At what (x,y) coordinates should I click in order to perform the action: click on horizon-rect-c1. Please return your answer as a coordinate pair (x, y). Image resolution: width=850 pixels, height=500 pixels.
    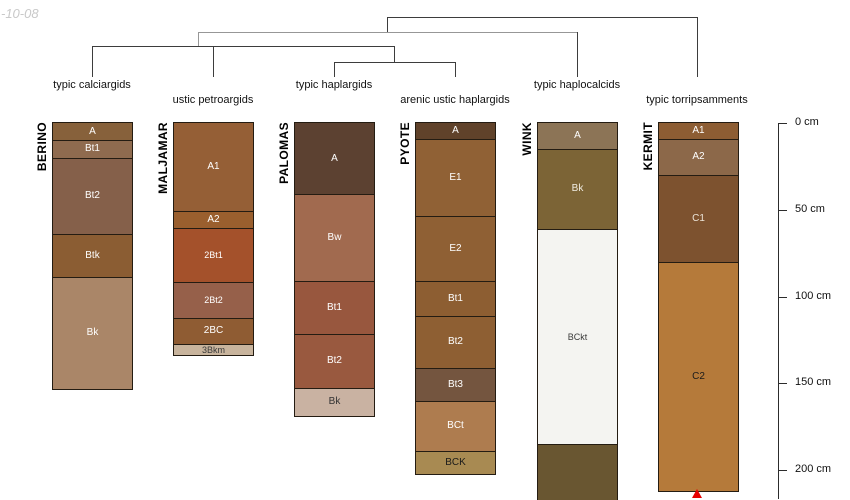
    Looking at the image, I should click on (698, 218).